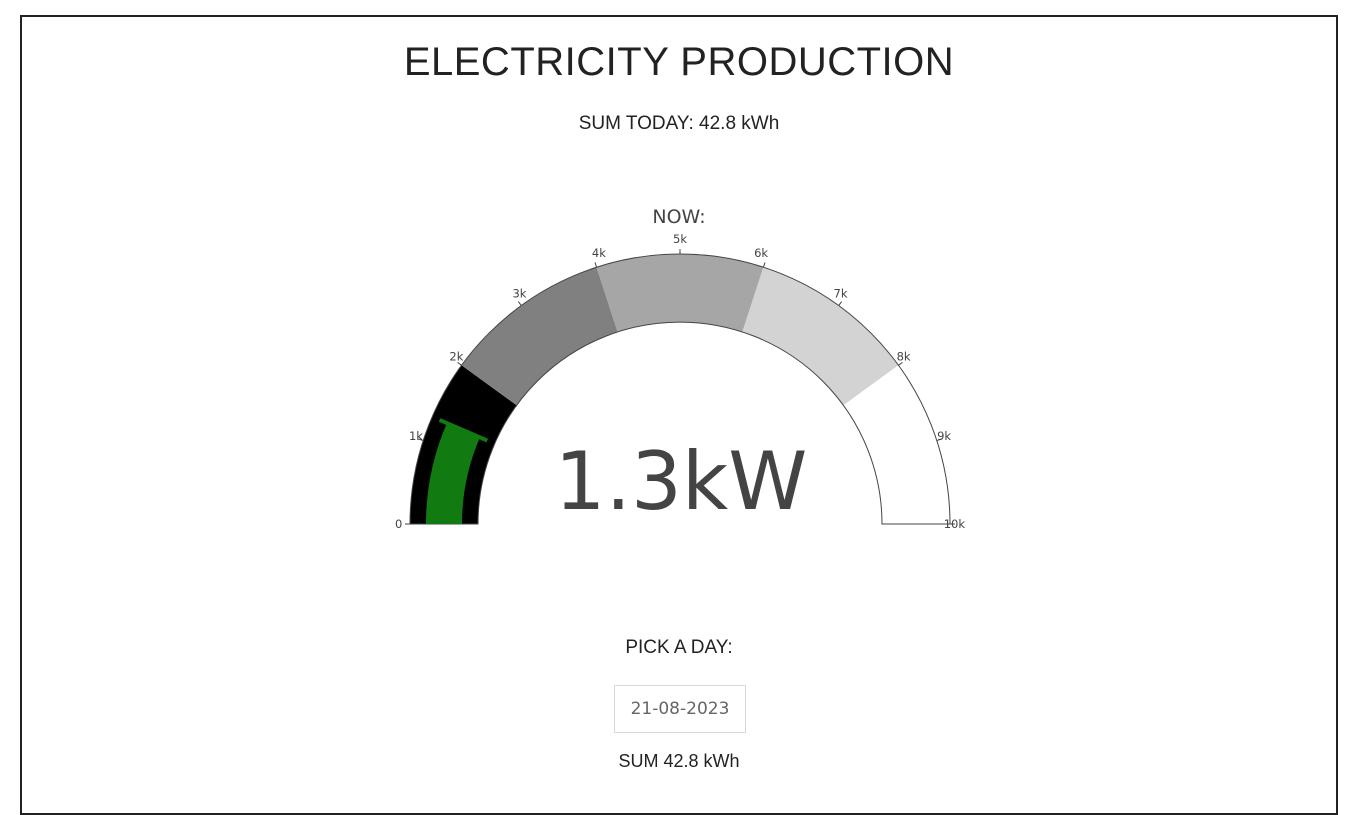 The height and width of the screenshot is (815, 1358). Describe the element at coordinates (679, 761) in the screenshot. I see `sum-day-text: SUM 42.8 kWh` at that location.